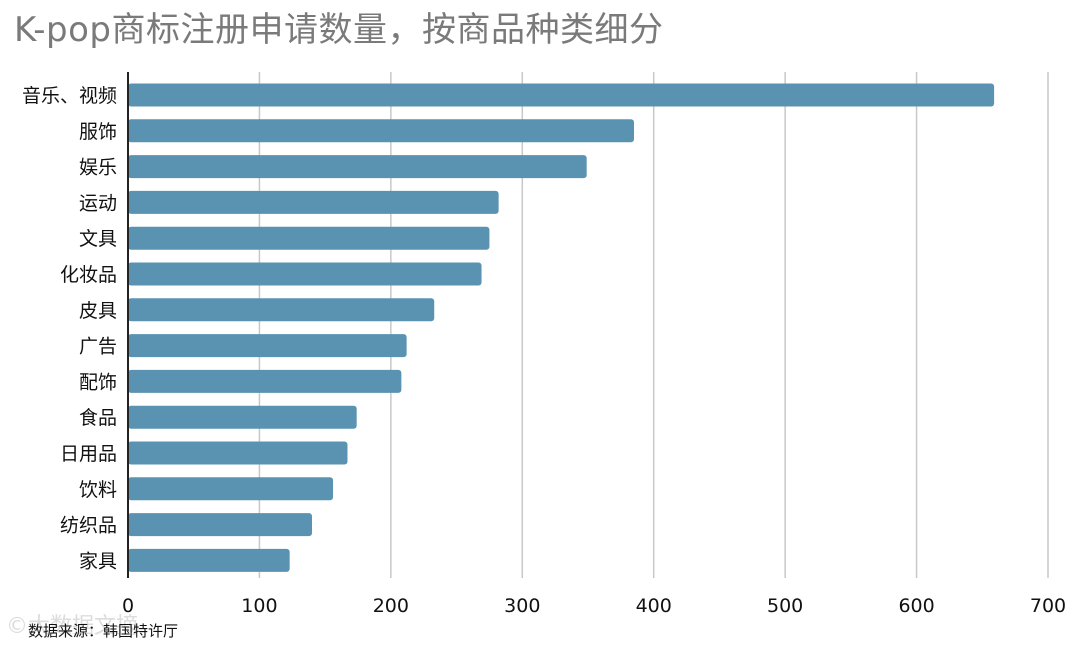  I want to click on category-label: 娱乐, so click(98, 168).